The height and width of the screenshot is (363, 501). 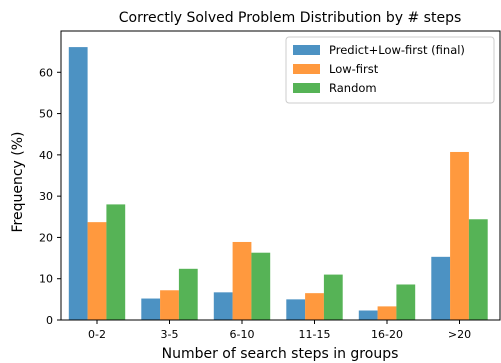 I want to click on y-tick-label: 40, so click(x=46, y=155).